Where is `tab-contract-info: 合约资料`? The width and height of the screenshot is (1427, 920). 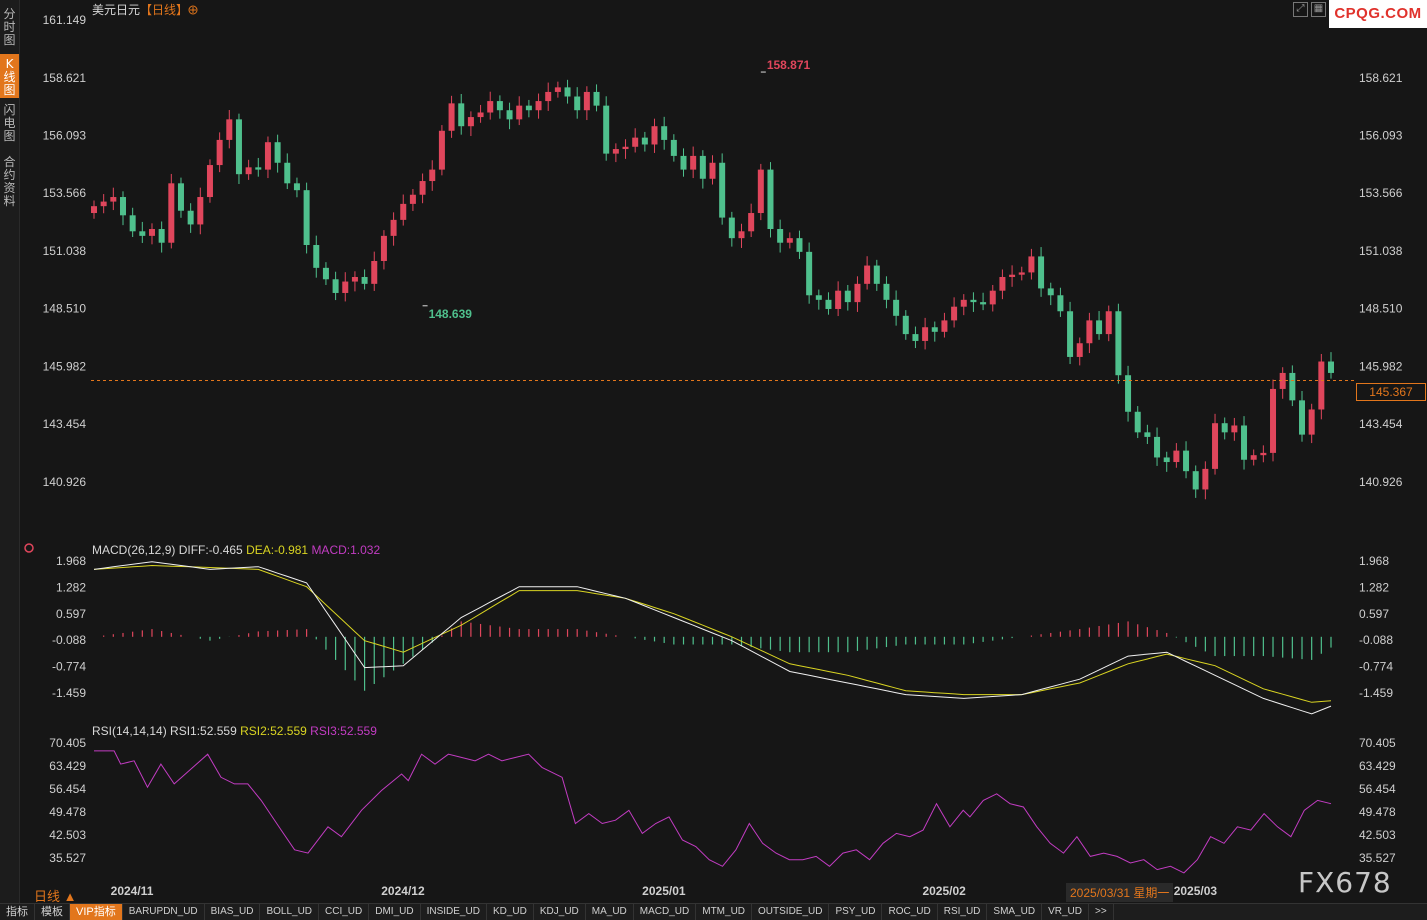
tab-contract-info: 合约资料 is located at coordinates (9, 181).